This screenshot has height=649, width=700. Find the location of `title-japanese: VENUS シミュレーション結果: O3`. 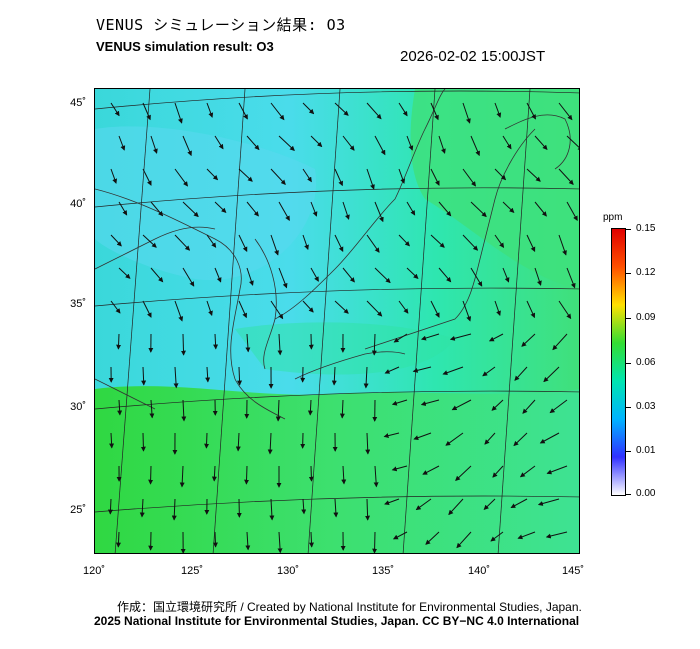

title-japanese: VENUS シミュレーション結果: O3 is located at coordinates (221, 25).